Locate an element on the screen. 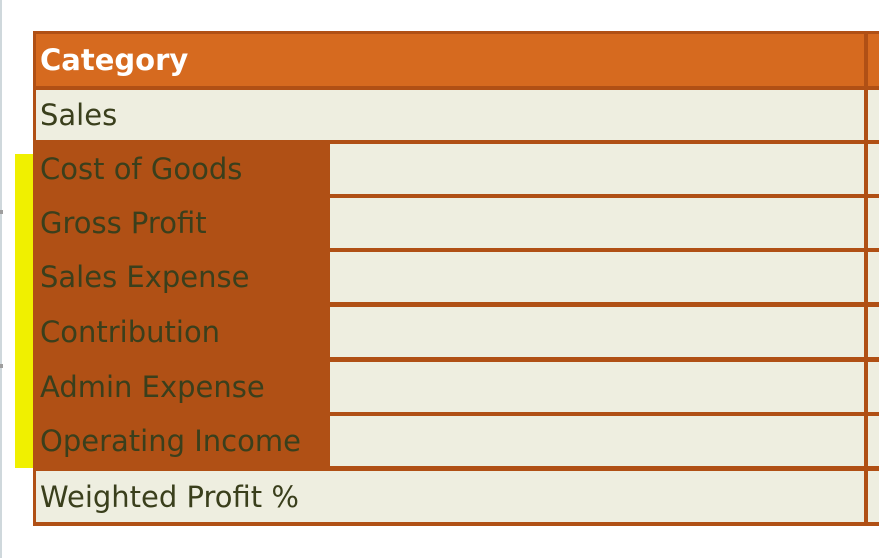 The width and height of the screenshot is (879, 558). table-row: Contribution is located at coordinates (450, 332).